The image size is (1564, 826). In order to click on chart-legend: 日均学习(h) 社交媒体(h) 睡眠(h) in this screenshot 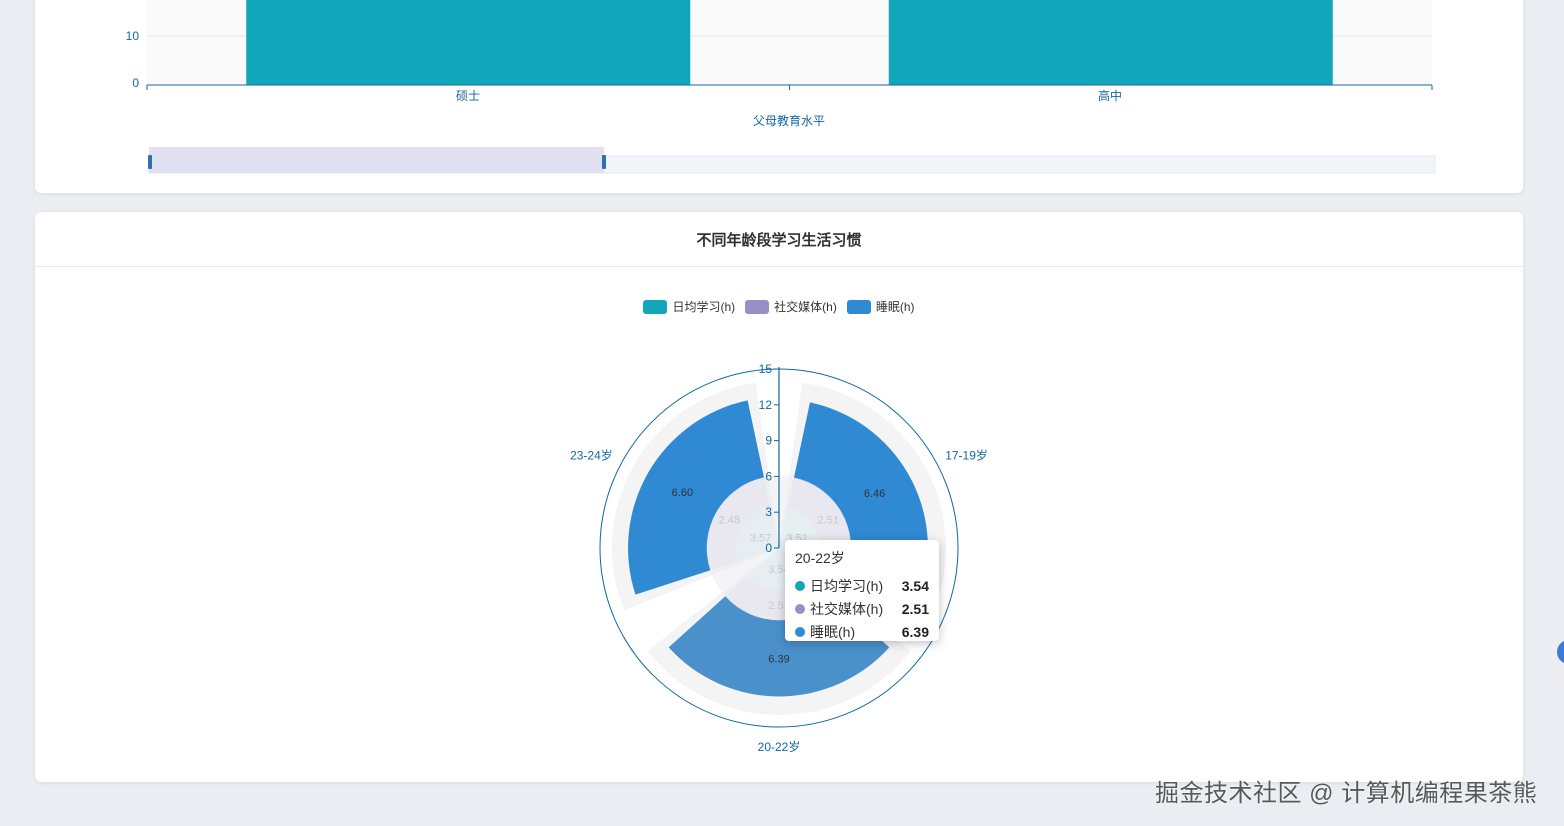, I will do `click(779, 306)`.